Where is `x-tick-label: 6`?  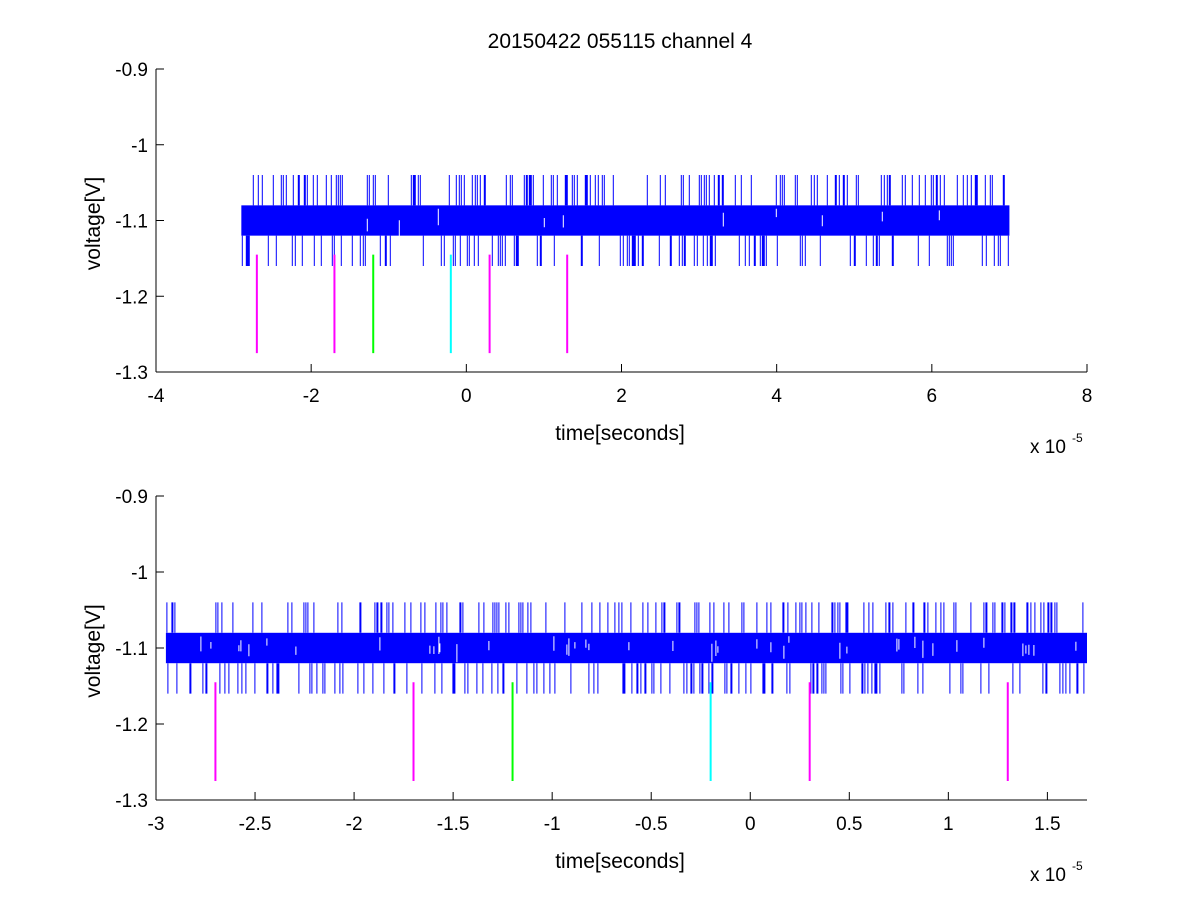
x-tick-label: 6 is located at coordinates (932, 396).